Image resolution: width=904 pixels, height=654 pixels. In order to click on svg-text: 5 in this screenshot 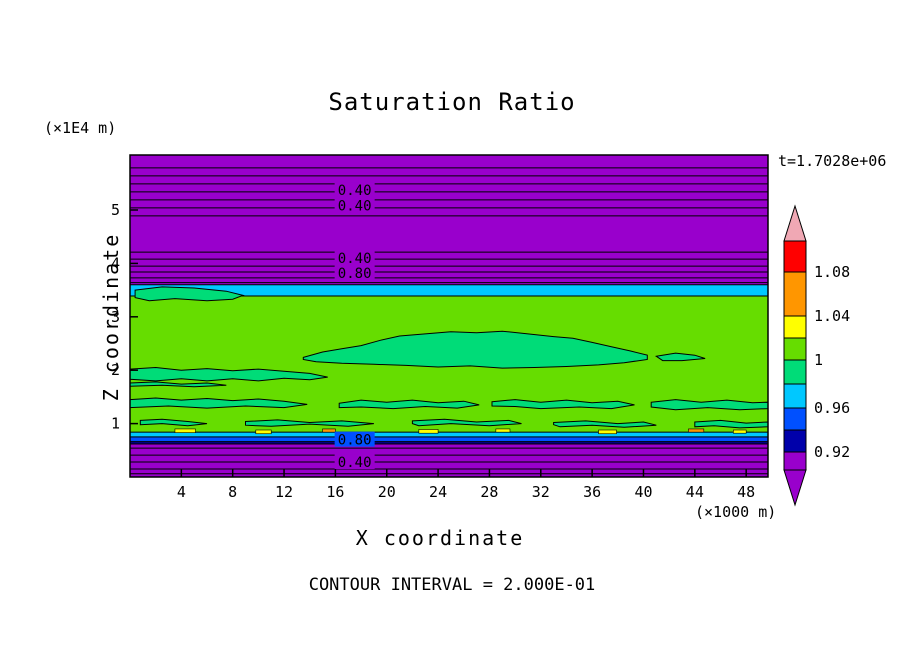, I will do `click(115, 210)`.